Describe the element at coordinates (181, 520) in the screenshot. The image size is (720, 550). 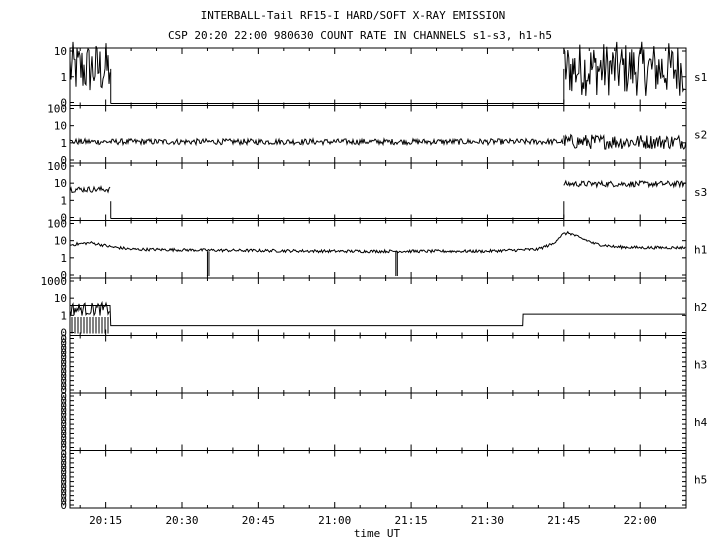
I see `x-tick-label: 20:30` at that location.